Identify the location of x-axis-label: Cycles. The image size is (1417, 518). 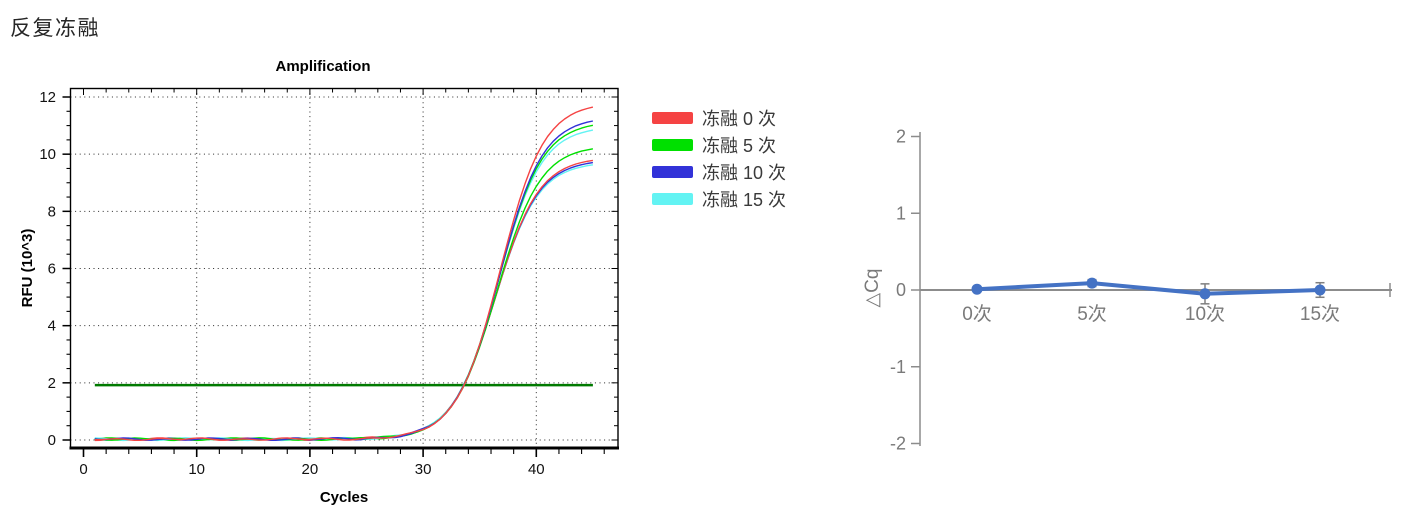
(344, 497).